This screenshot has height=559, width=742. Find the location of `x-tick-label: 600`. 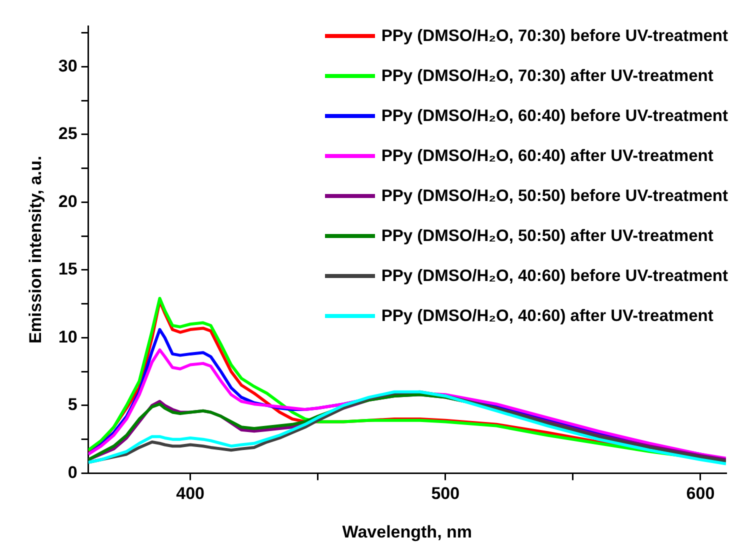

x-tick-label: 600 is located at coordinates (700, 494).